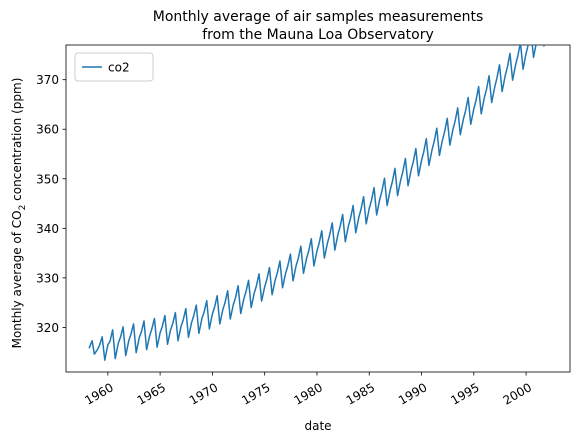  What do you see at coordinates (318, 35) in the screenshot?
I see `chart-title-line-2: from the Mauna Loa Observatory` at bounding box center [318, 35].